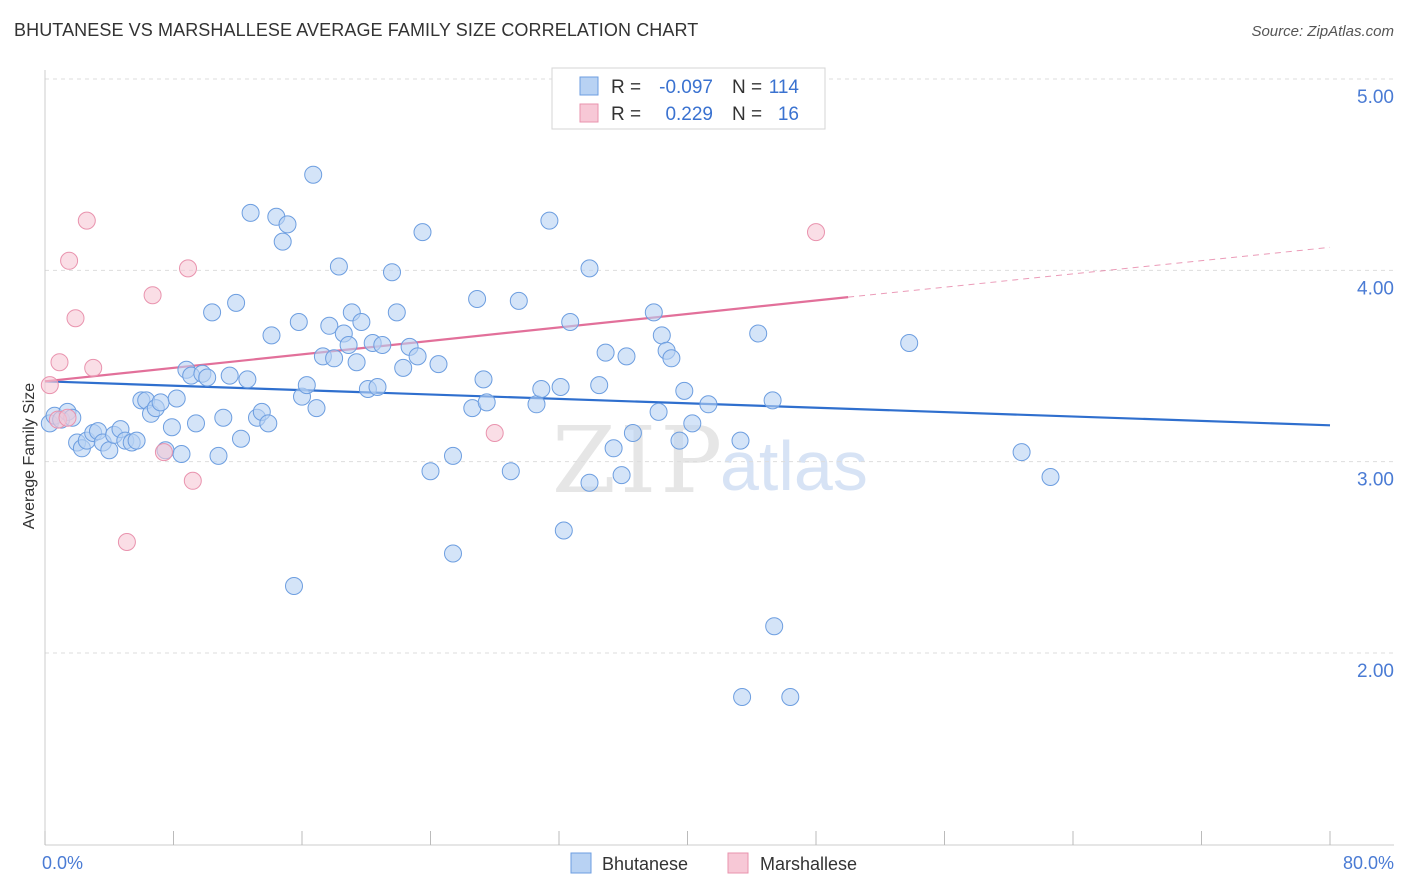  I want to click on bottom-legend: Bhutanese Marshallese, so click(713, 863).